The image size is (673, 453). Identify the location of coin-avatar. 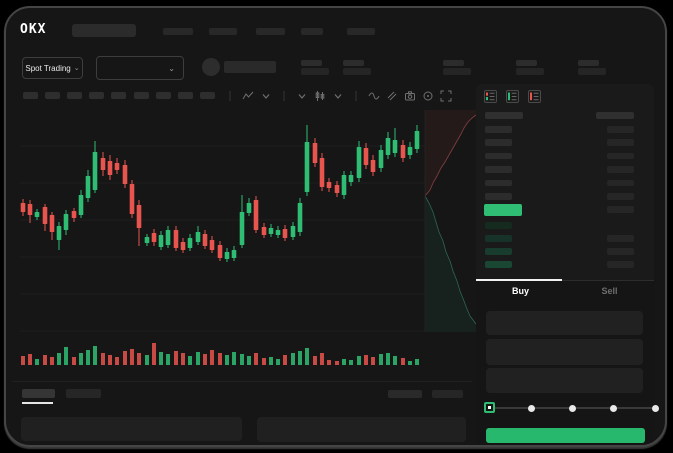
(211, 67).